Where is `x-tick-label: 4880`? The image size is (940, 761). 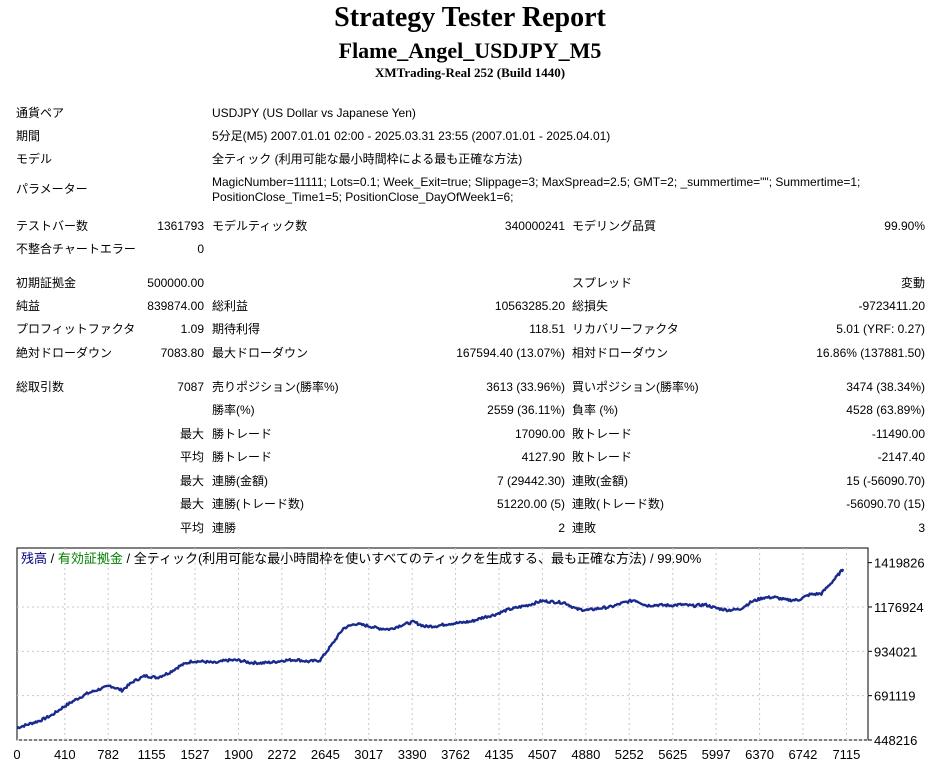 x-tick-label: 4880 is located at coordinates (585, 754).